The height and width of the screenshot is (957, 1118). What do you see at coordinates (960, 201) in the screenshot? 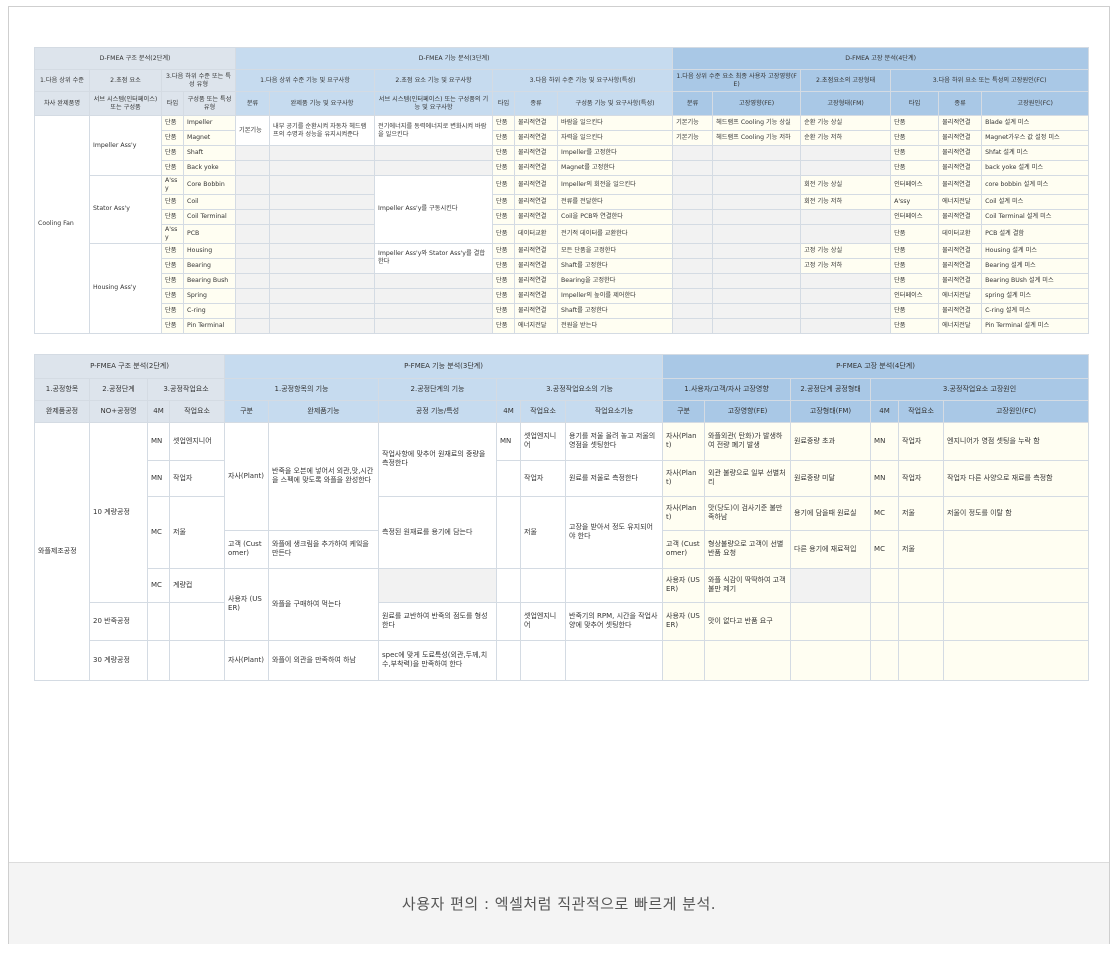
I see `dfmea-cell: 에너지전달` at bounding box center [960, 201].